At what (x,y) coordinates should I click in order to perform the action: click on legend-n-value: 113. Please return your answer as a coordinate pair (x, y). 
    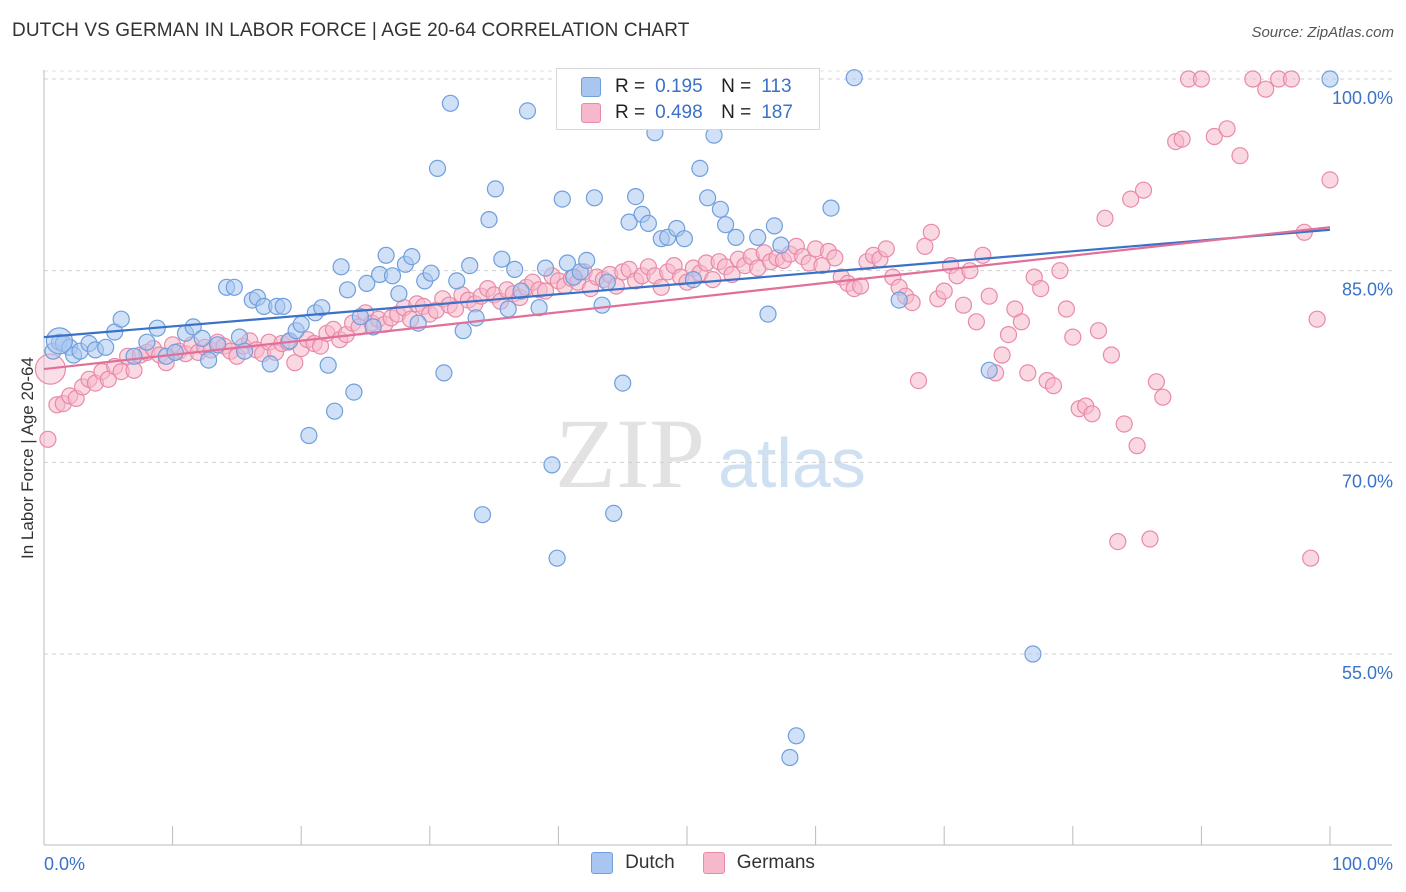
    Looking at the image, I should click on (776, 86).